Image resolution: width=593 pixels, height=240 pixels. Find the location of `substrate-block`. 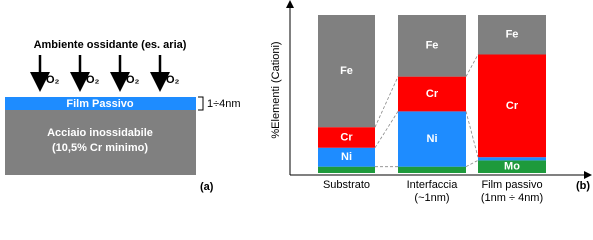

substrate-block is located at coordinates (100, 142).